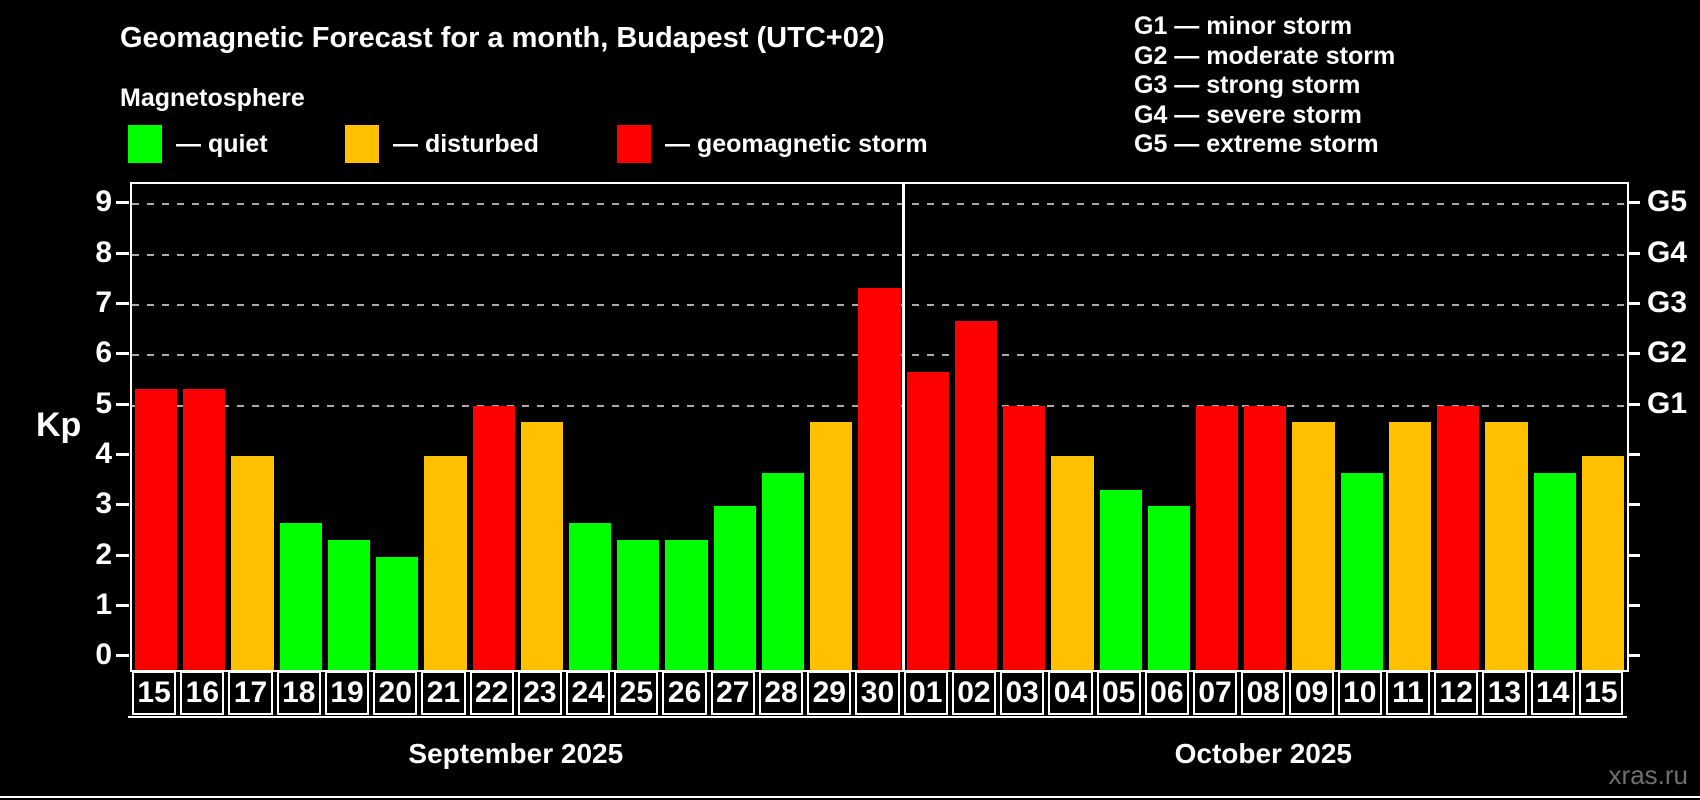 Image resolution: width=1700 pixels, height=800 pixels. I want to click on chart-subtitle: Magnetosphere, so click(212, 98).